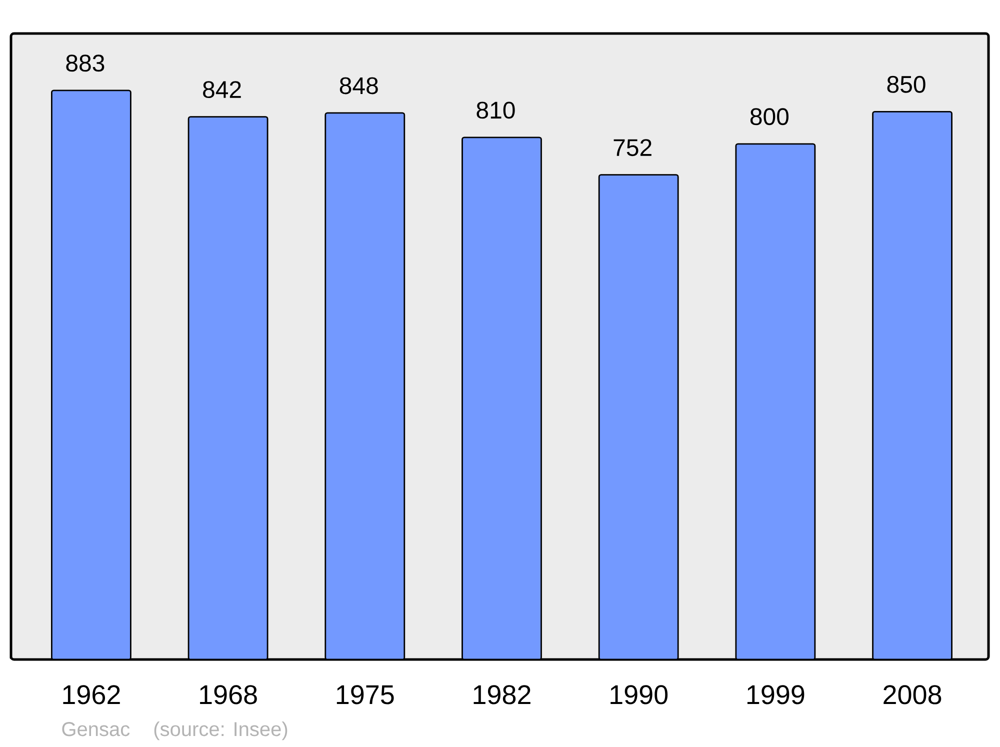 This screenshot has width=1000, height=747. I want to click on x-tick-label: 1968, so click(228, 694).